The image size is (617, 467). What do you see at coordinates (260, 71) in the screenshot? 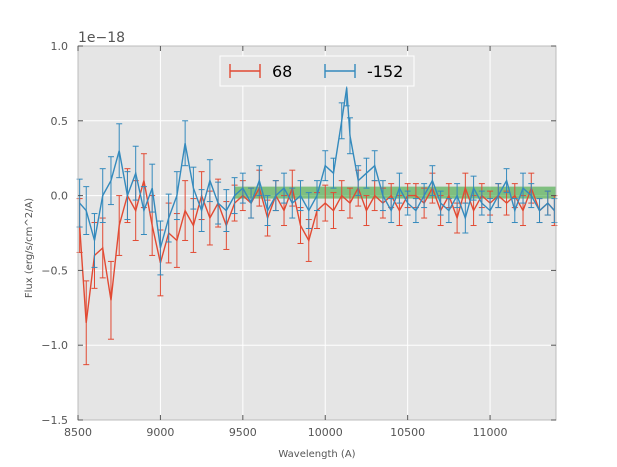
I see `legend-entry-0: 68` at bounding box center [260, 71].